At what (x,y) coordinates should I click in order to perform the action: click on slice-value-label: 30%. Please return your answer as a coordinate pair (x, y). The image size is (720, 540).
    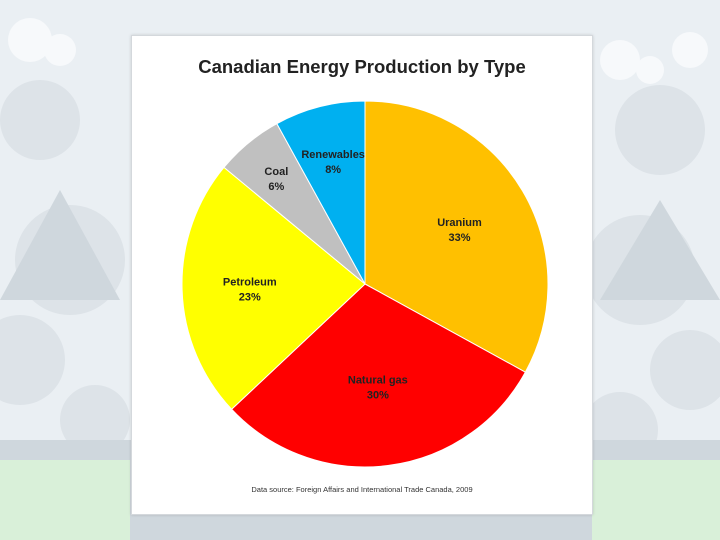
    Looking at the image, I should click on (378, 396).